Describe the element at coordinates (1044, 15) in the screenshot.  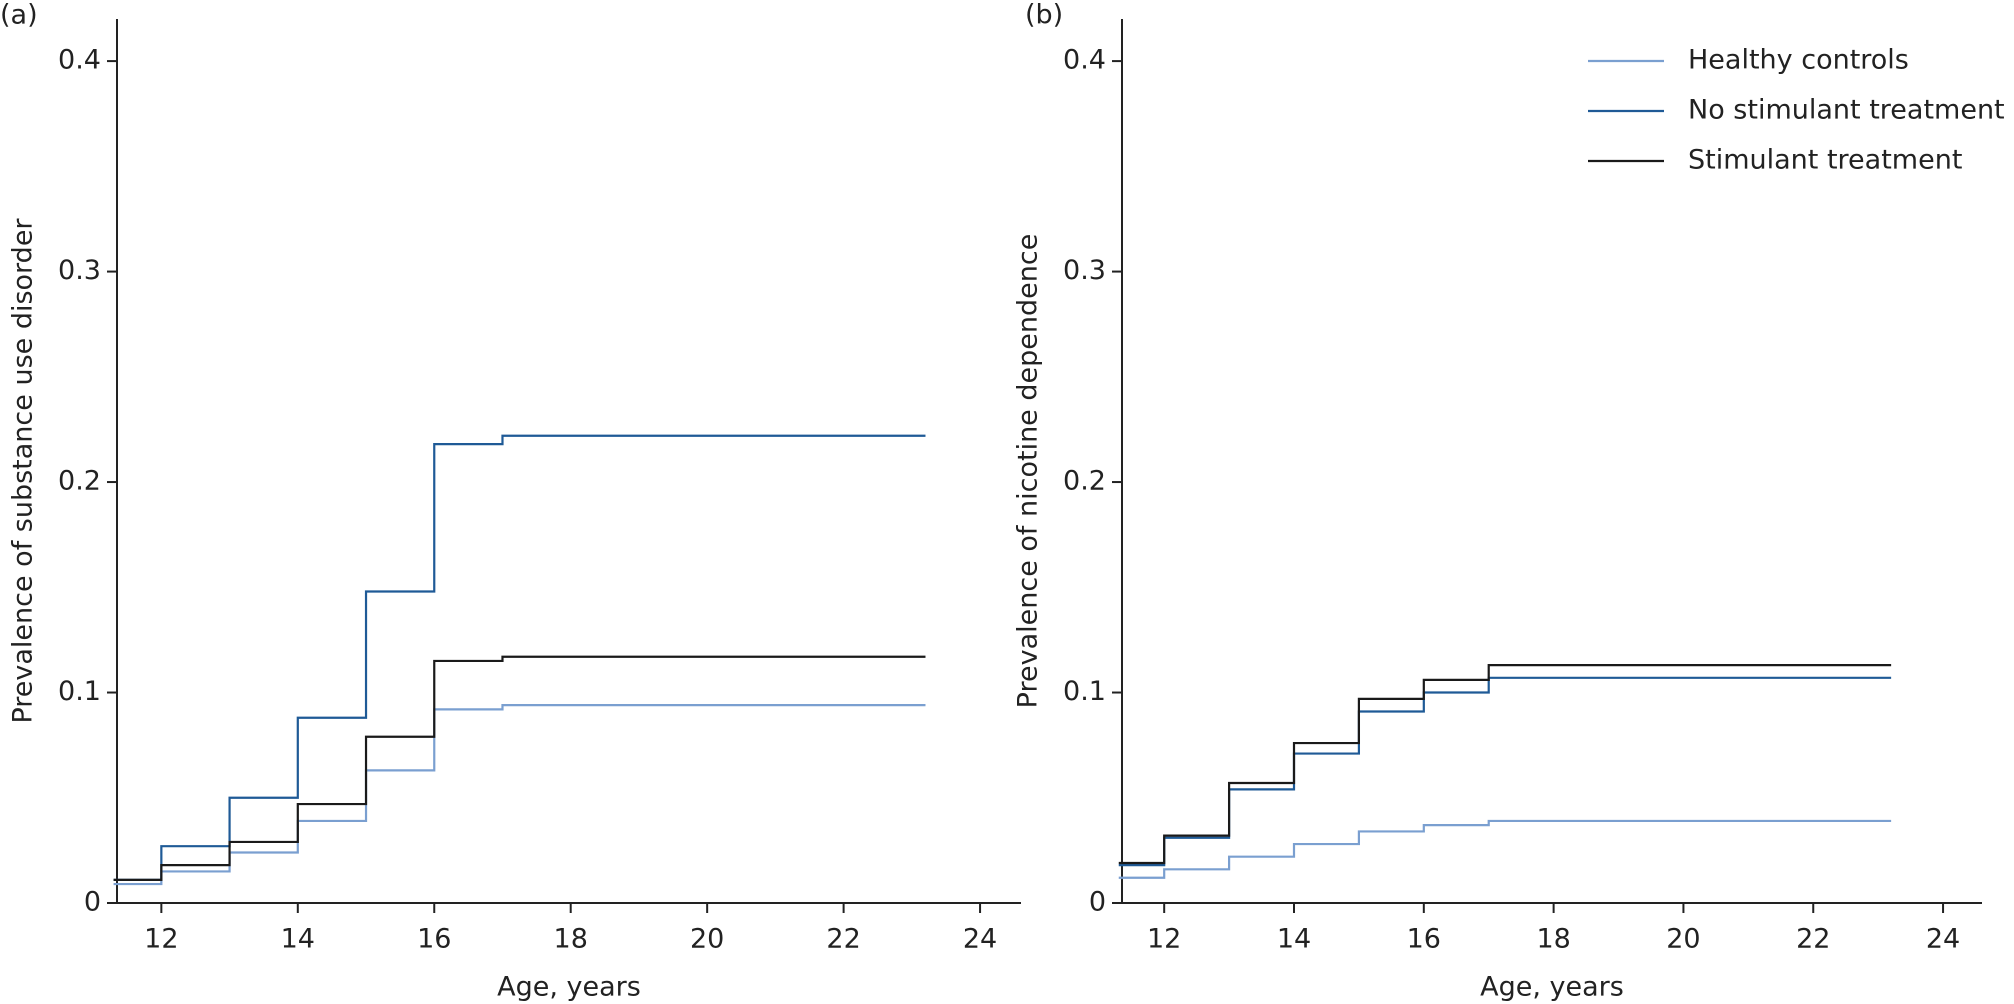
I see `panel-label: (b)` at that location.